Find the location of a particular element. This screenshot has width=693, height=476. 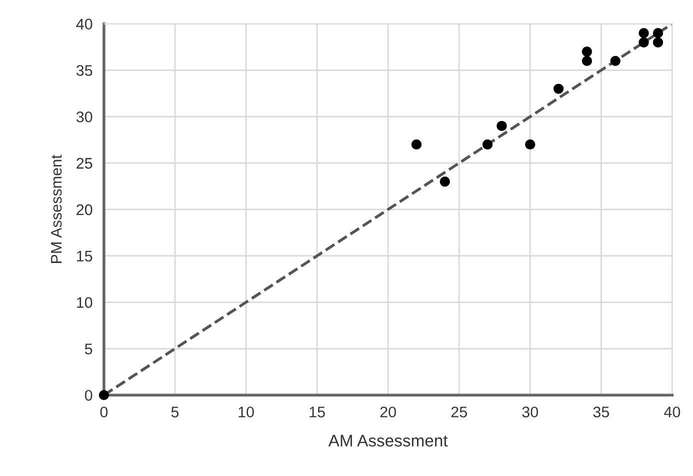

y-tick-label: 0 is located at coordinates (88, 395).